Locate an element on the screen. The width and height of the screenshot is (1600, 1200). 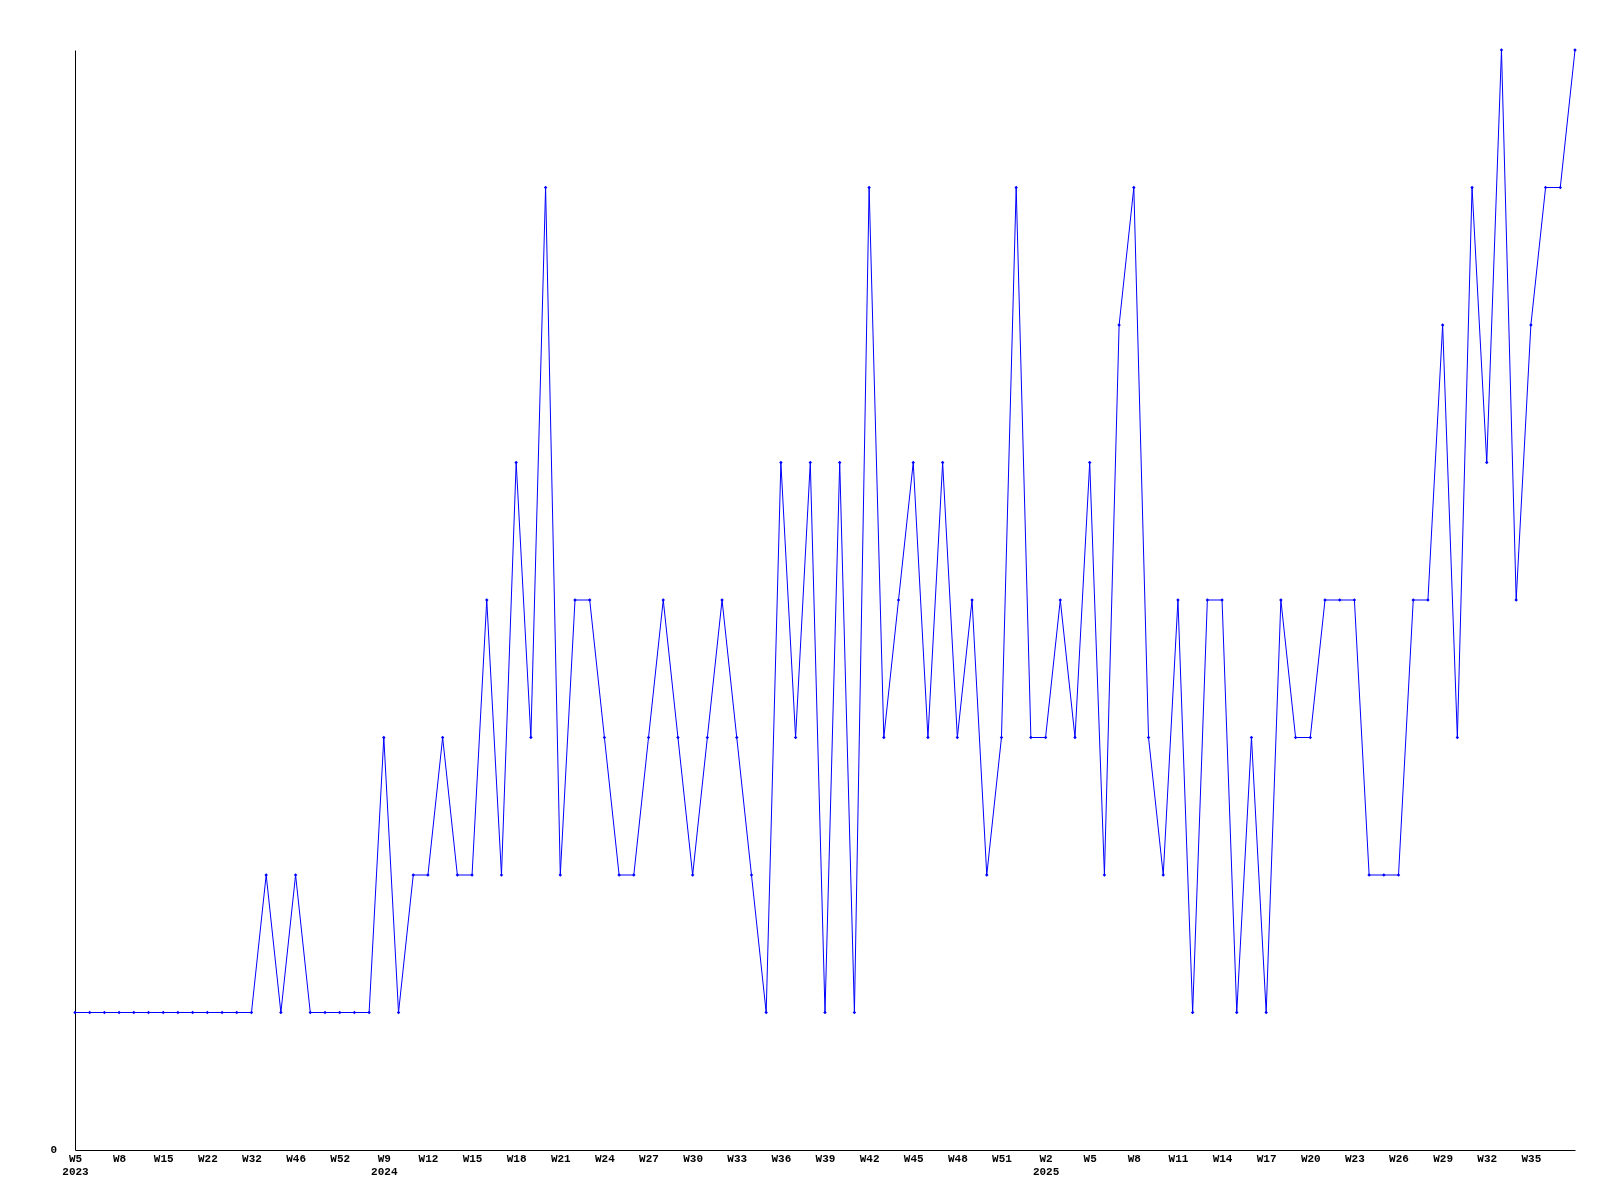
x-tick-label: W46 is located at coordinates (296, 1158).